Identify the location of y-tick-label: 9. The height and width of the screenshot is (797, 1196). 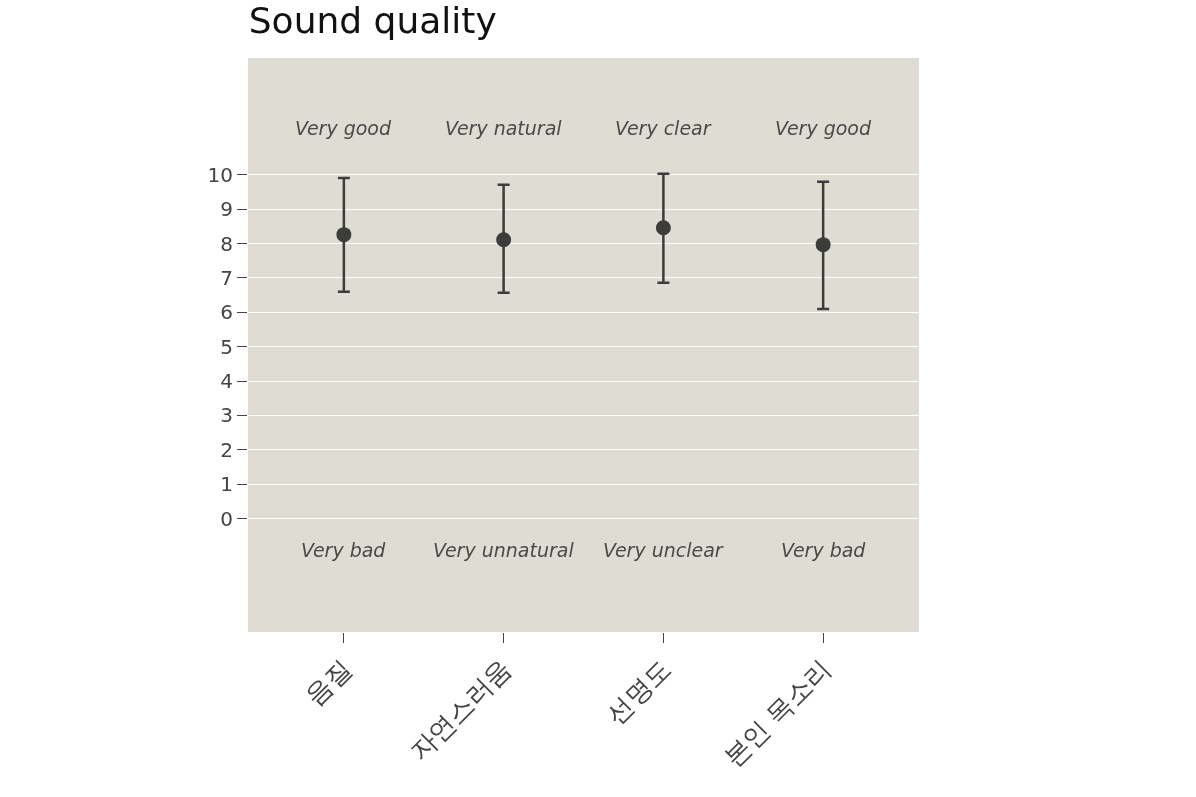
(226, 209).